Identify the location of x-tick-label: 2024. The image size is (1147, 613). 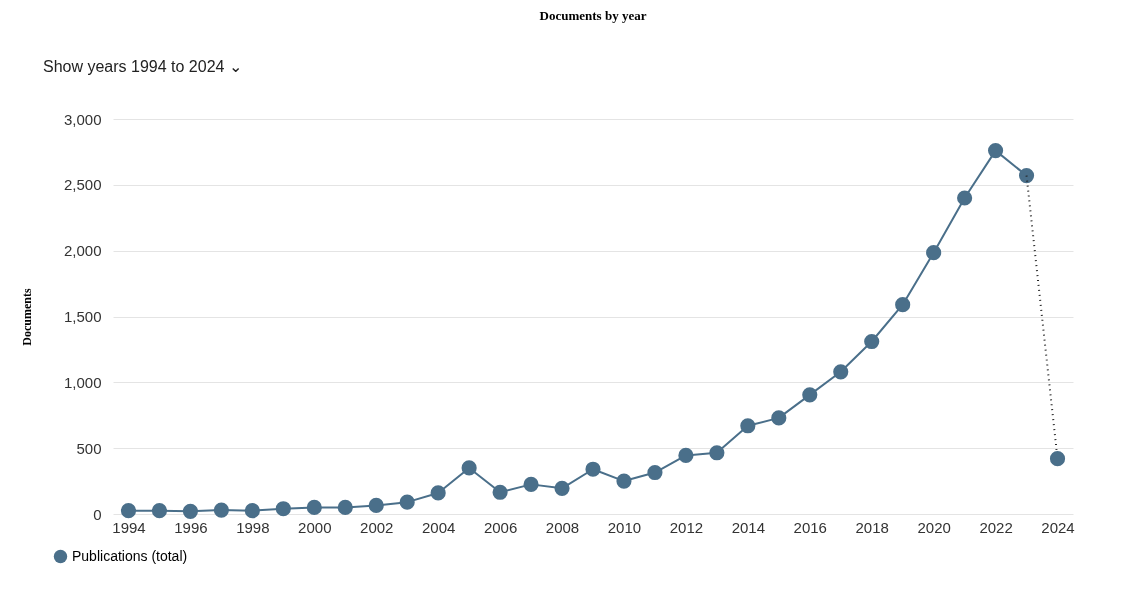
(1058, 527).